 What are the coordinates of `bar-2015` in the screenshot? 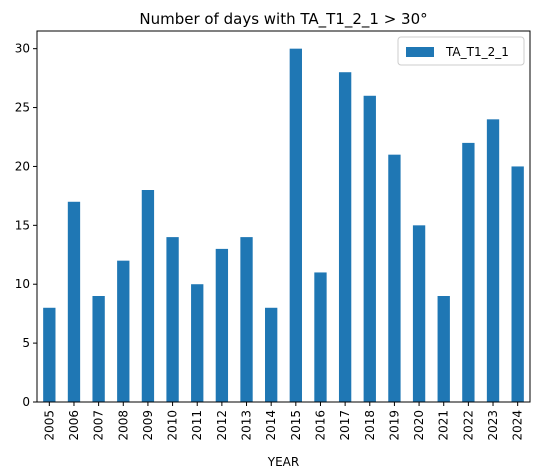 It's located at (295, 225).